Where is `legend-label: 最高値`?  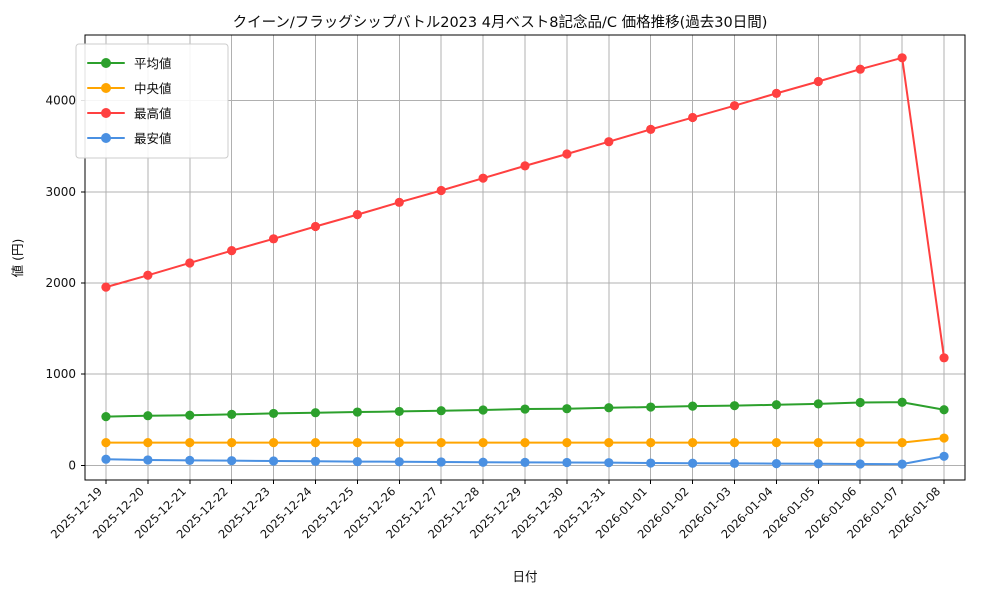 legend-label: 最高値 is located at coordinates (153, 113).